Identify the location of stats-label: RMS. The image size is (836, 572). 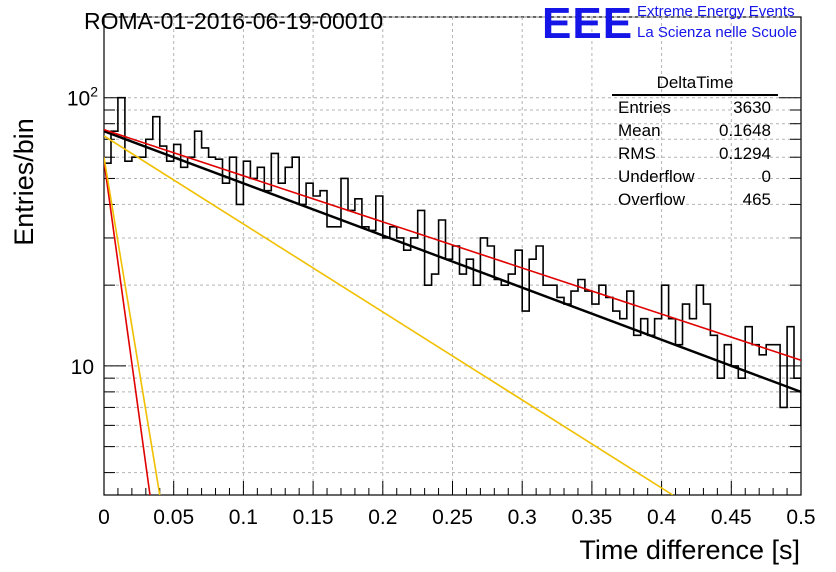
(637, 153).